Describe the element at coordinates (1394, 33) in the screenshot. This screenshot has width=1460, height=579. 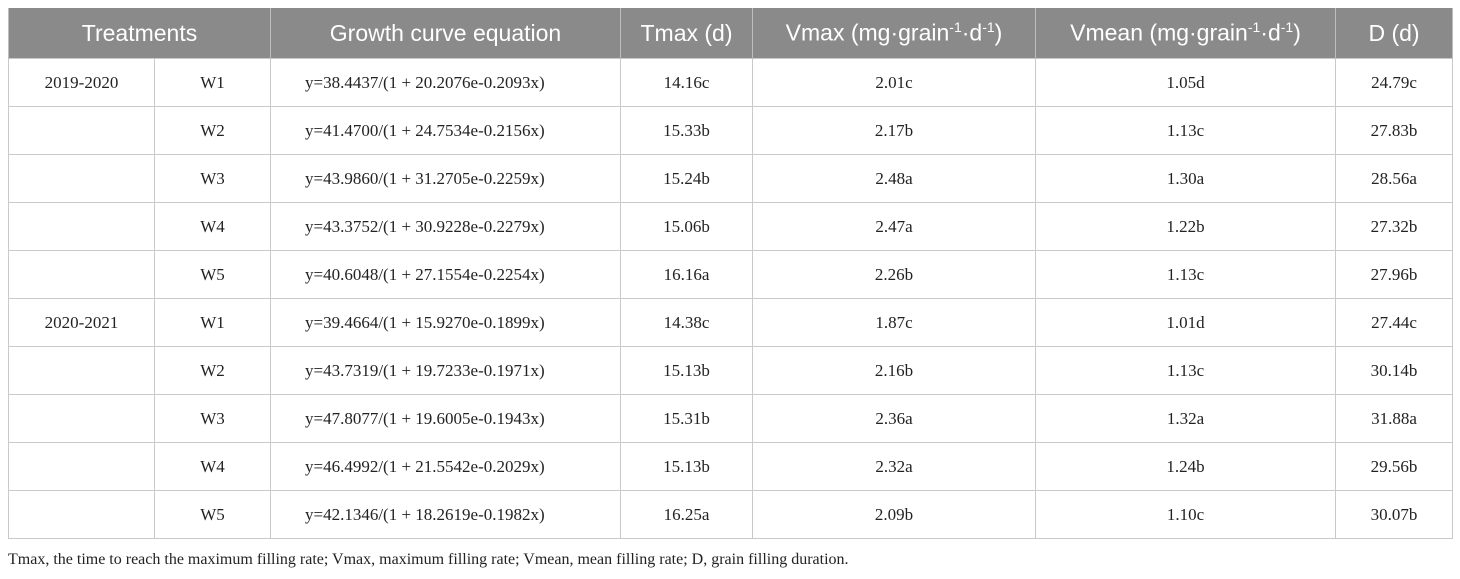
I see `header-d: D (d)` at that location.